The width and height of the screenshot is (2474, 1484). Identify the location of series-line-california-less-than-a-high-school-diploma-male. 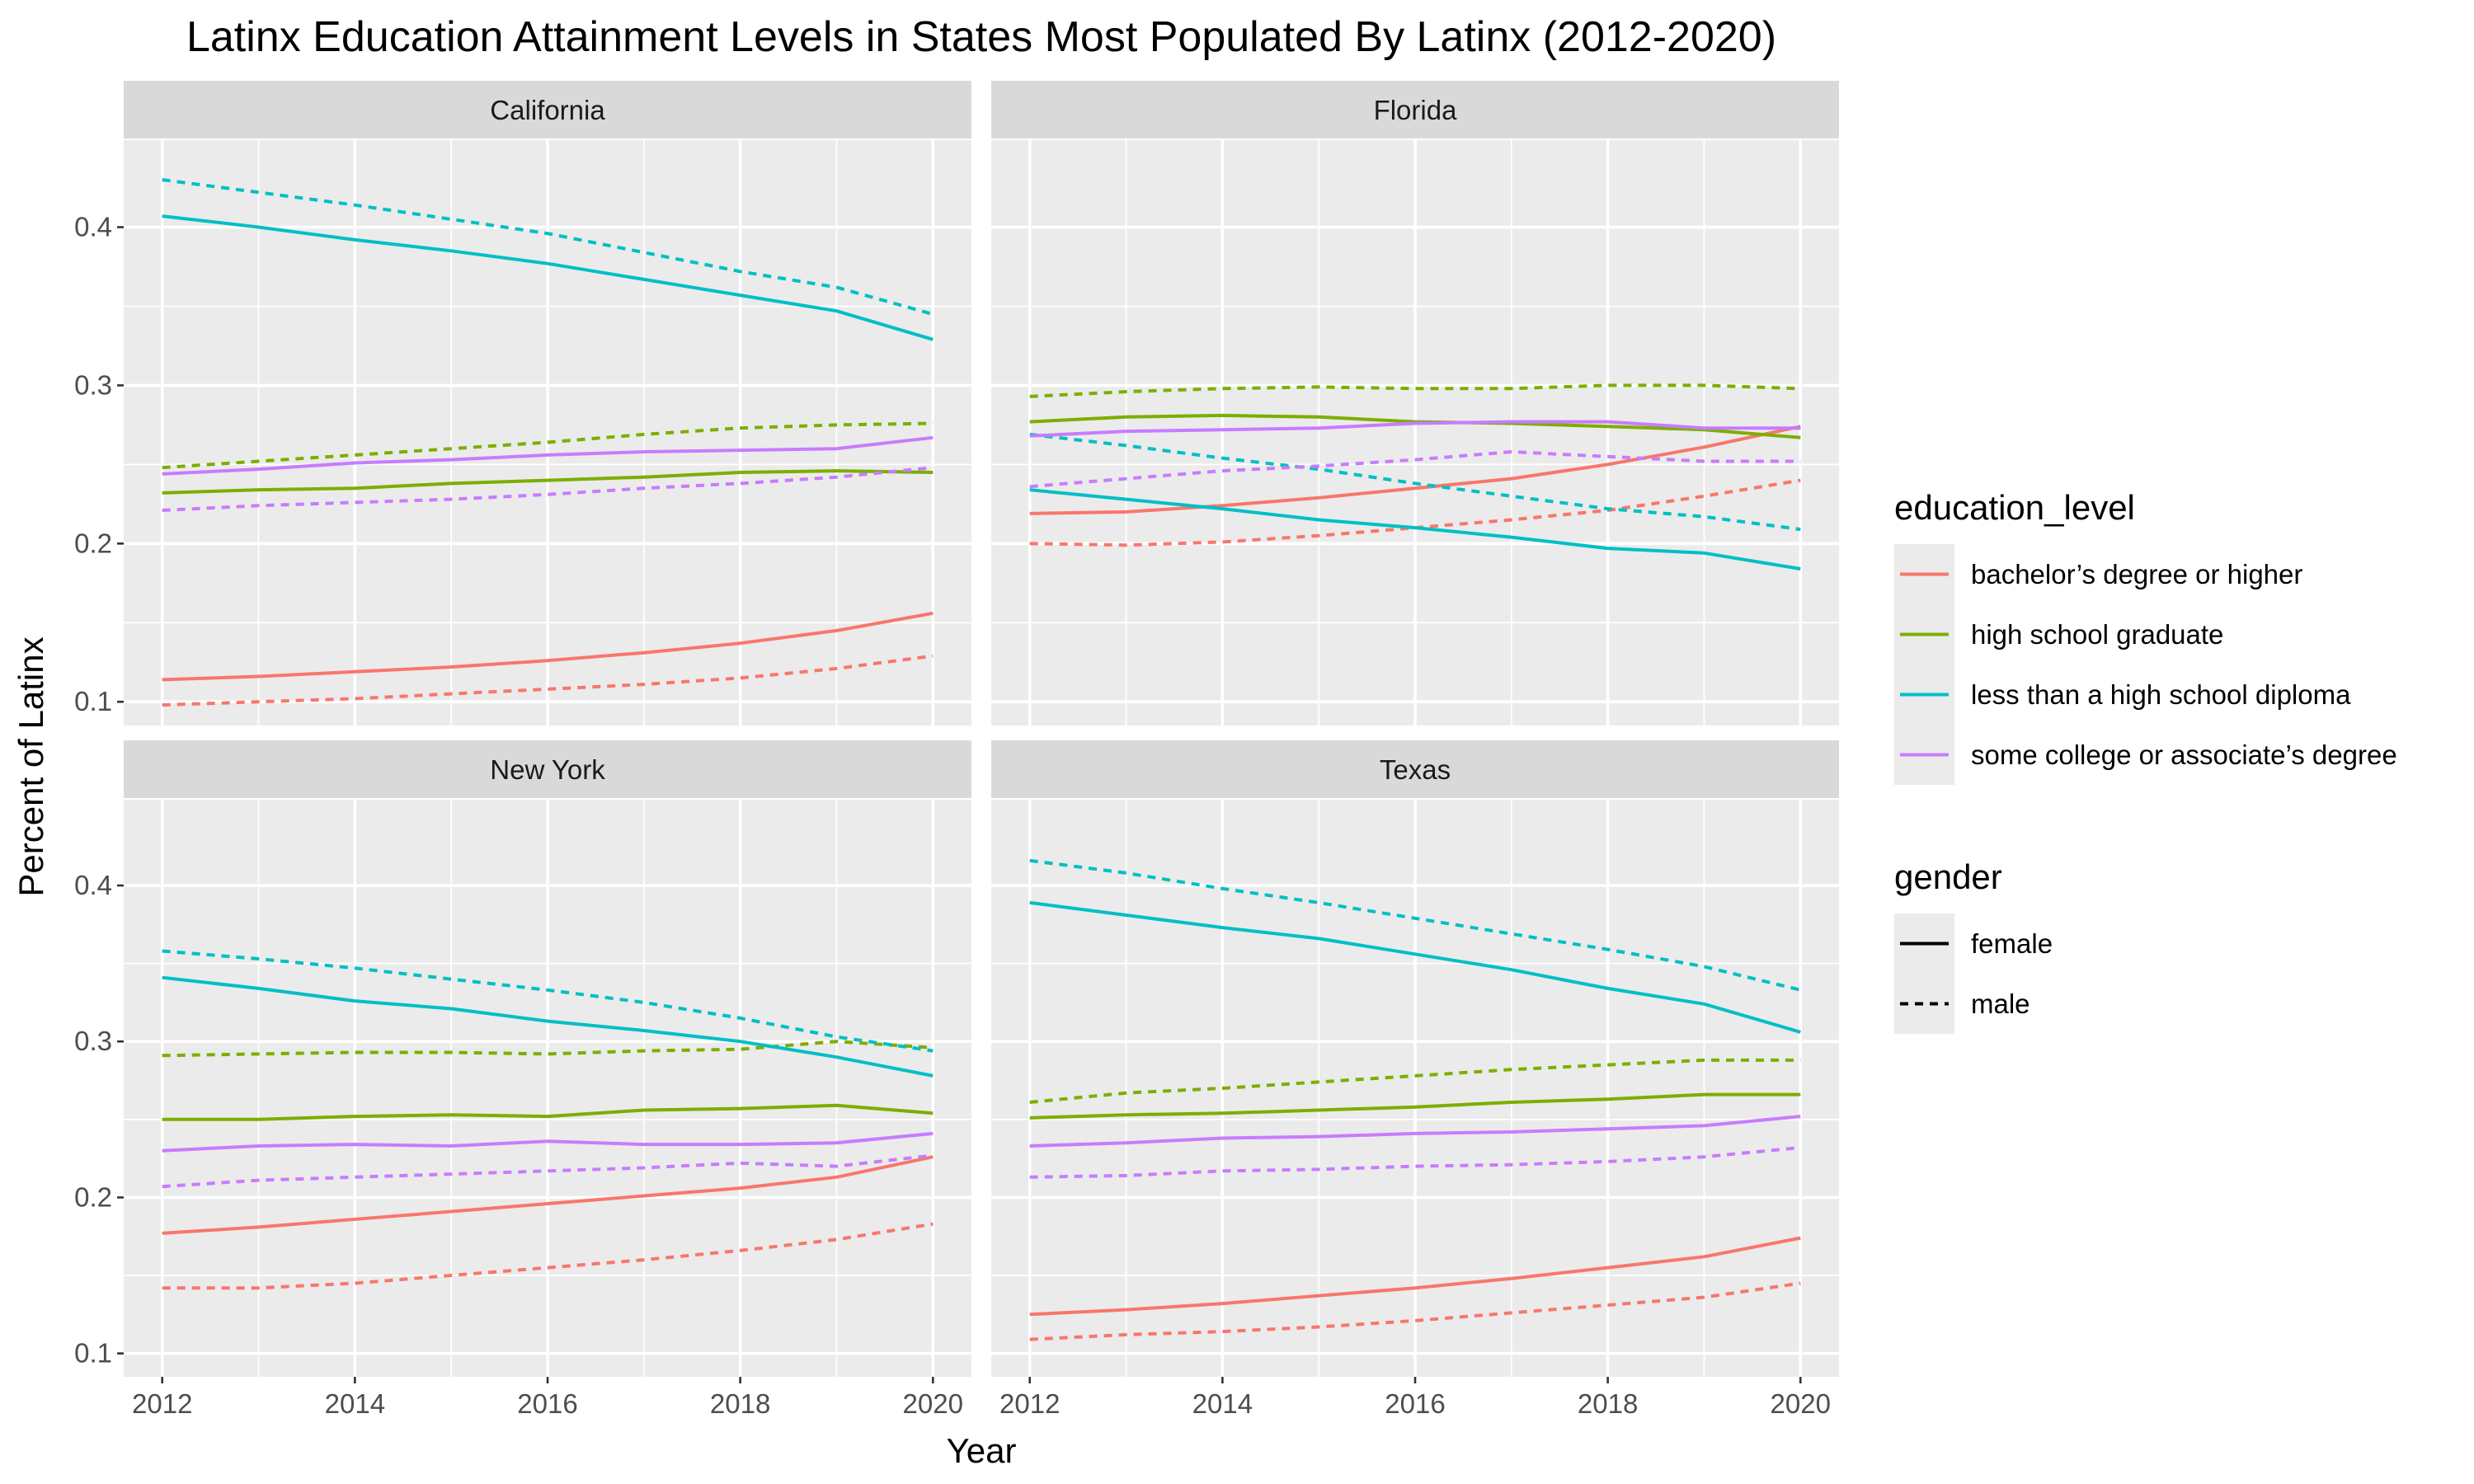
(548, 247).